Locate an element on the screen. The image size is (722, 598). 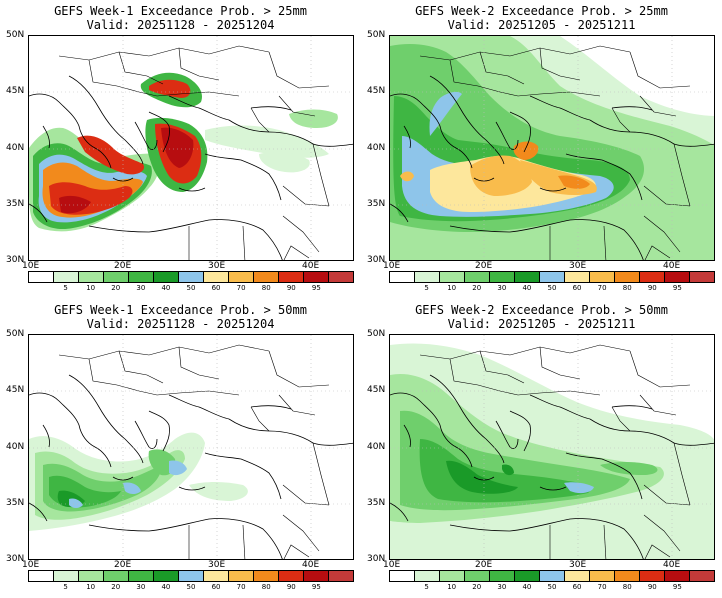
panel-title: GEFS Week-1 Exceedance Prob. > 50mm is located at coordinates (180, 310).